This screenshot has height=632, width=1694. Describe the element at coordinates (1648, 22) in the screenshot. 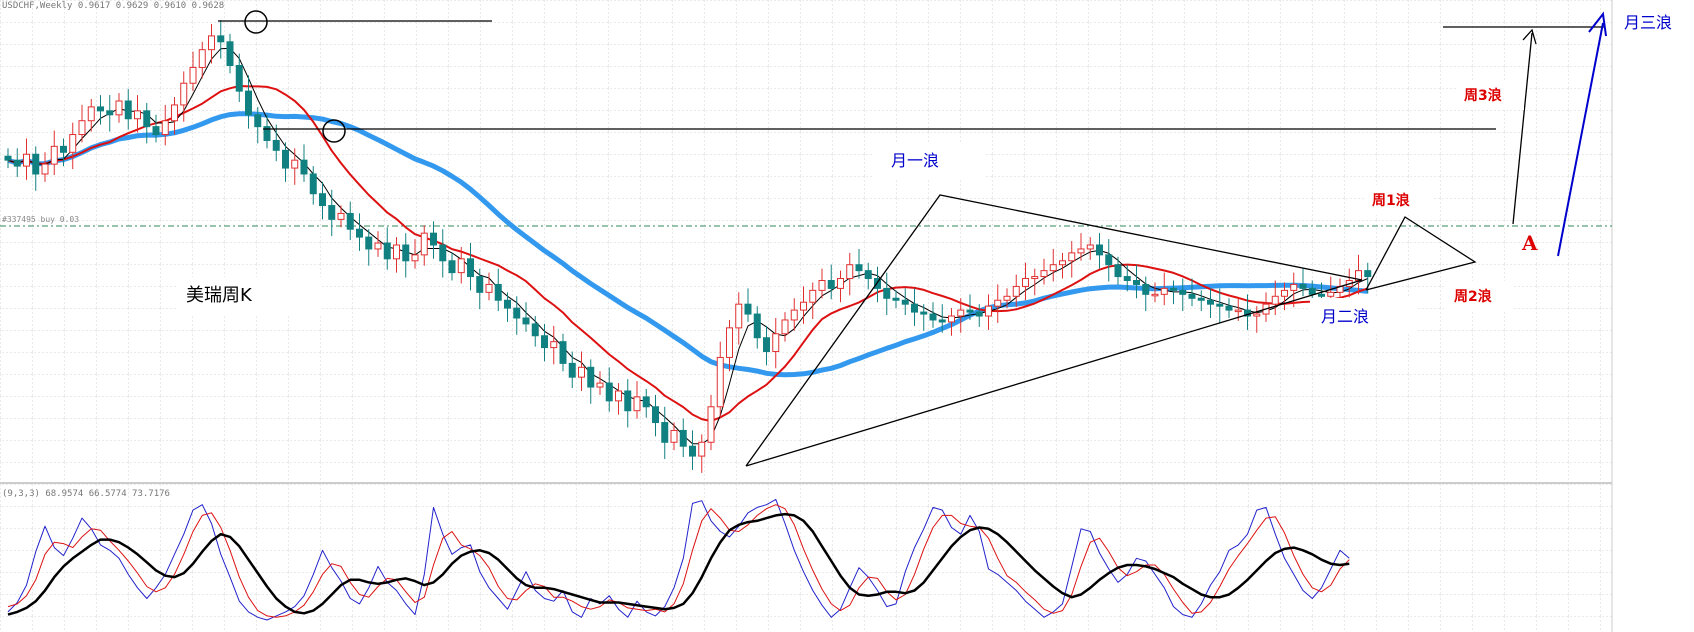

I see `month-wave-3-label: 月三浪` at that location.